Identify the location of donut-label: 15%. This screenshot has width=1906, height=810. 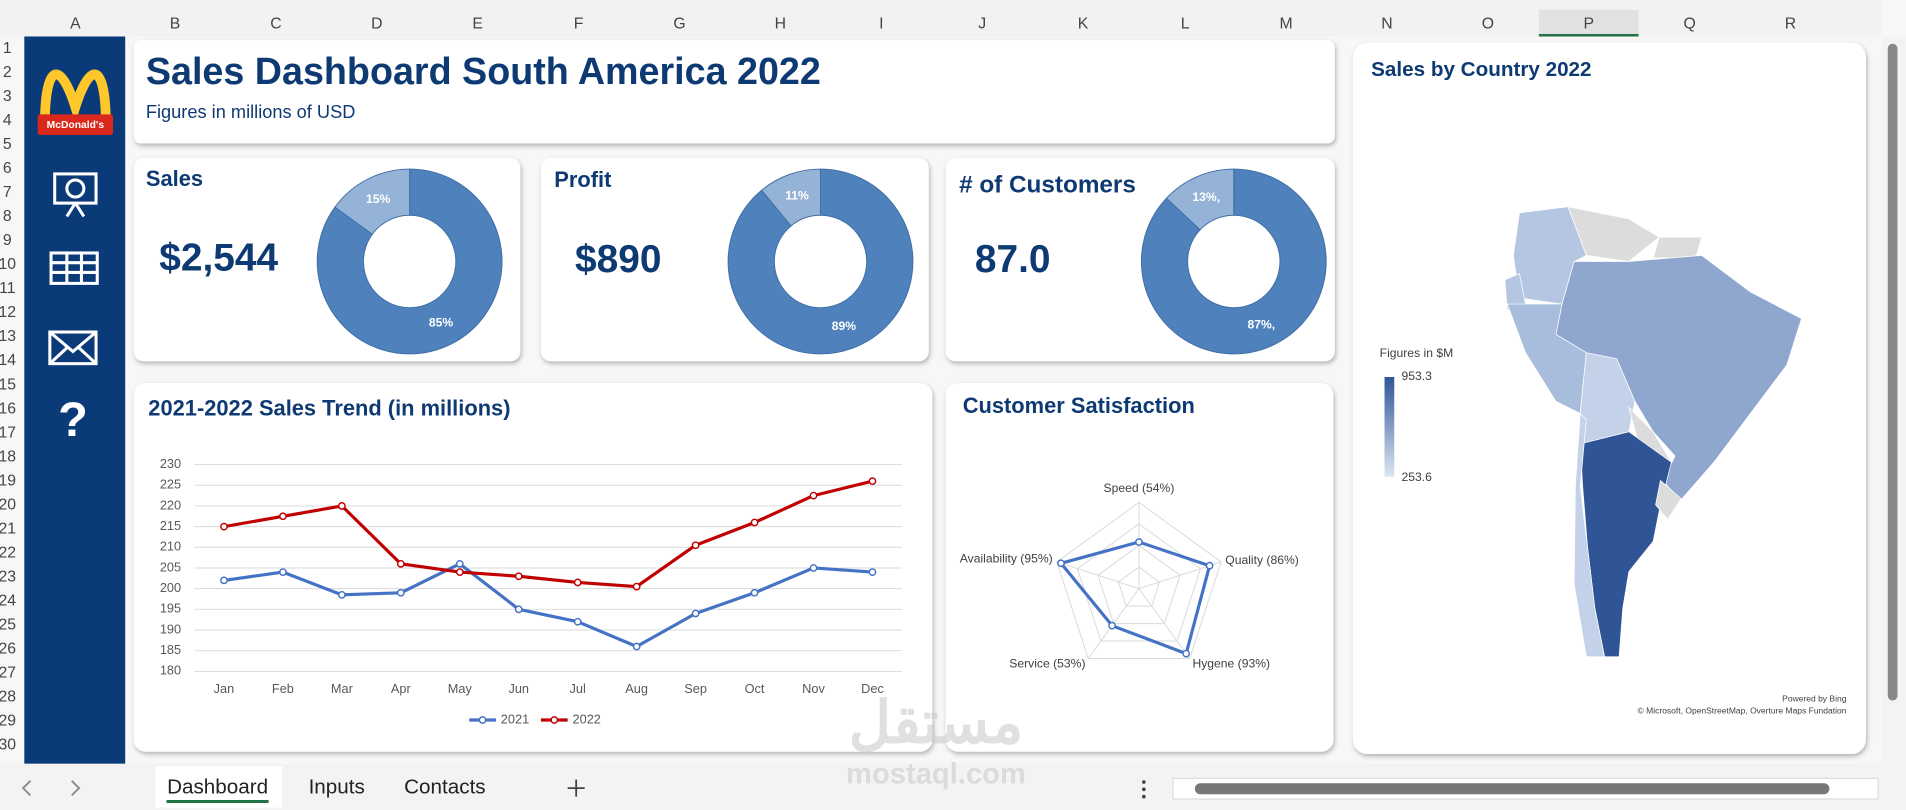
(378, 199).